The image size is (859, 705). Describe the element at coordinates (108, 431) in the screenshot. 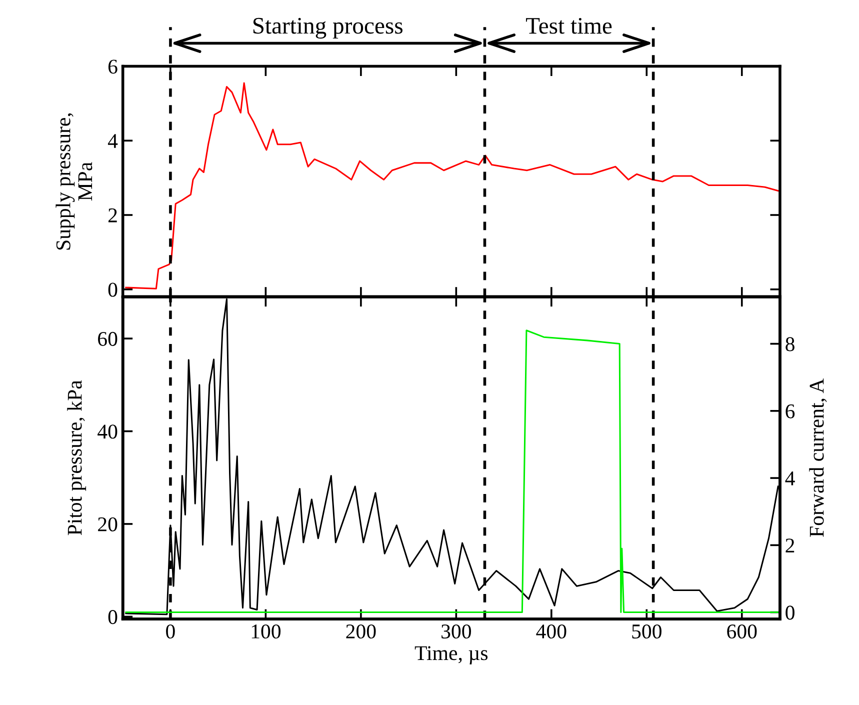

I see `y-tick-label: 40` at that location.